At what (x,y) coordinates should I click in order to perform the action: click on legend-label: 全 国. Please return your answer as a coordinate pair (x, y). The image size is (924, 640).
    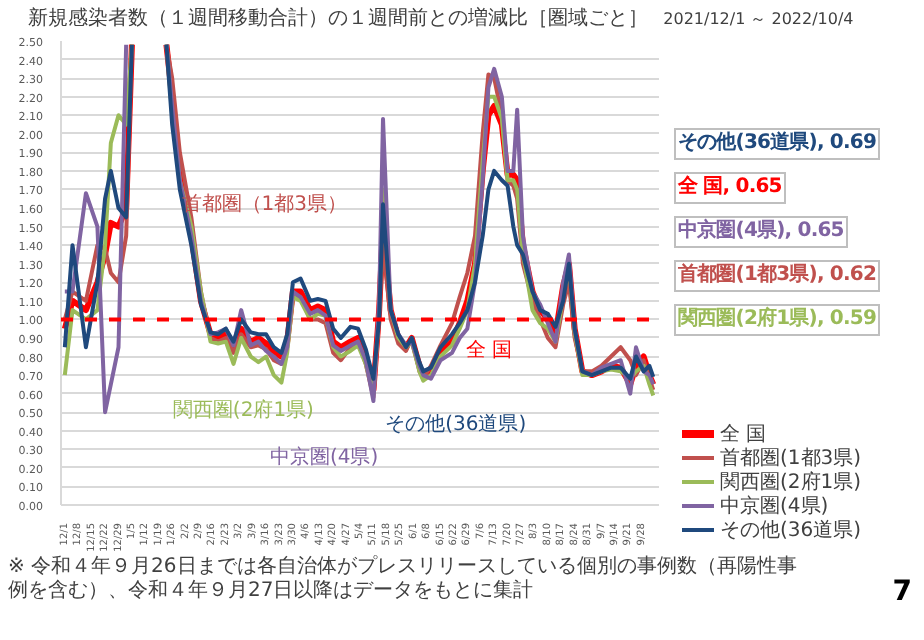
    Looking at the image, I should click on (743, 435).